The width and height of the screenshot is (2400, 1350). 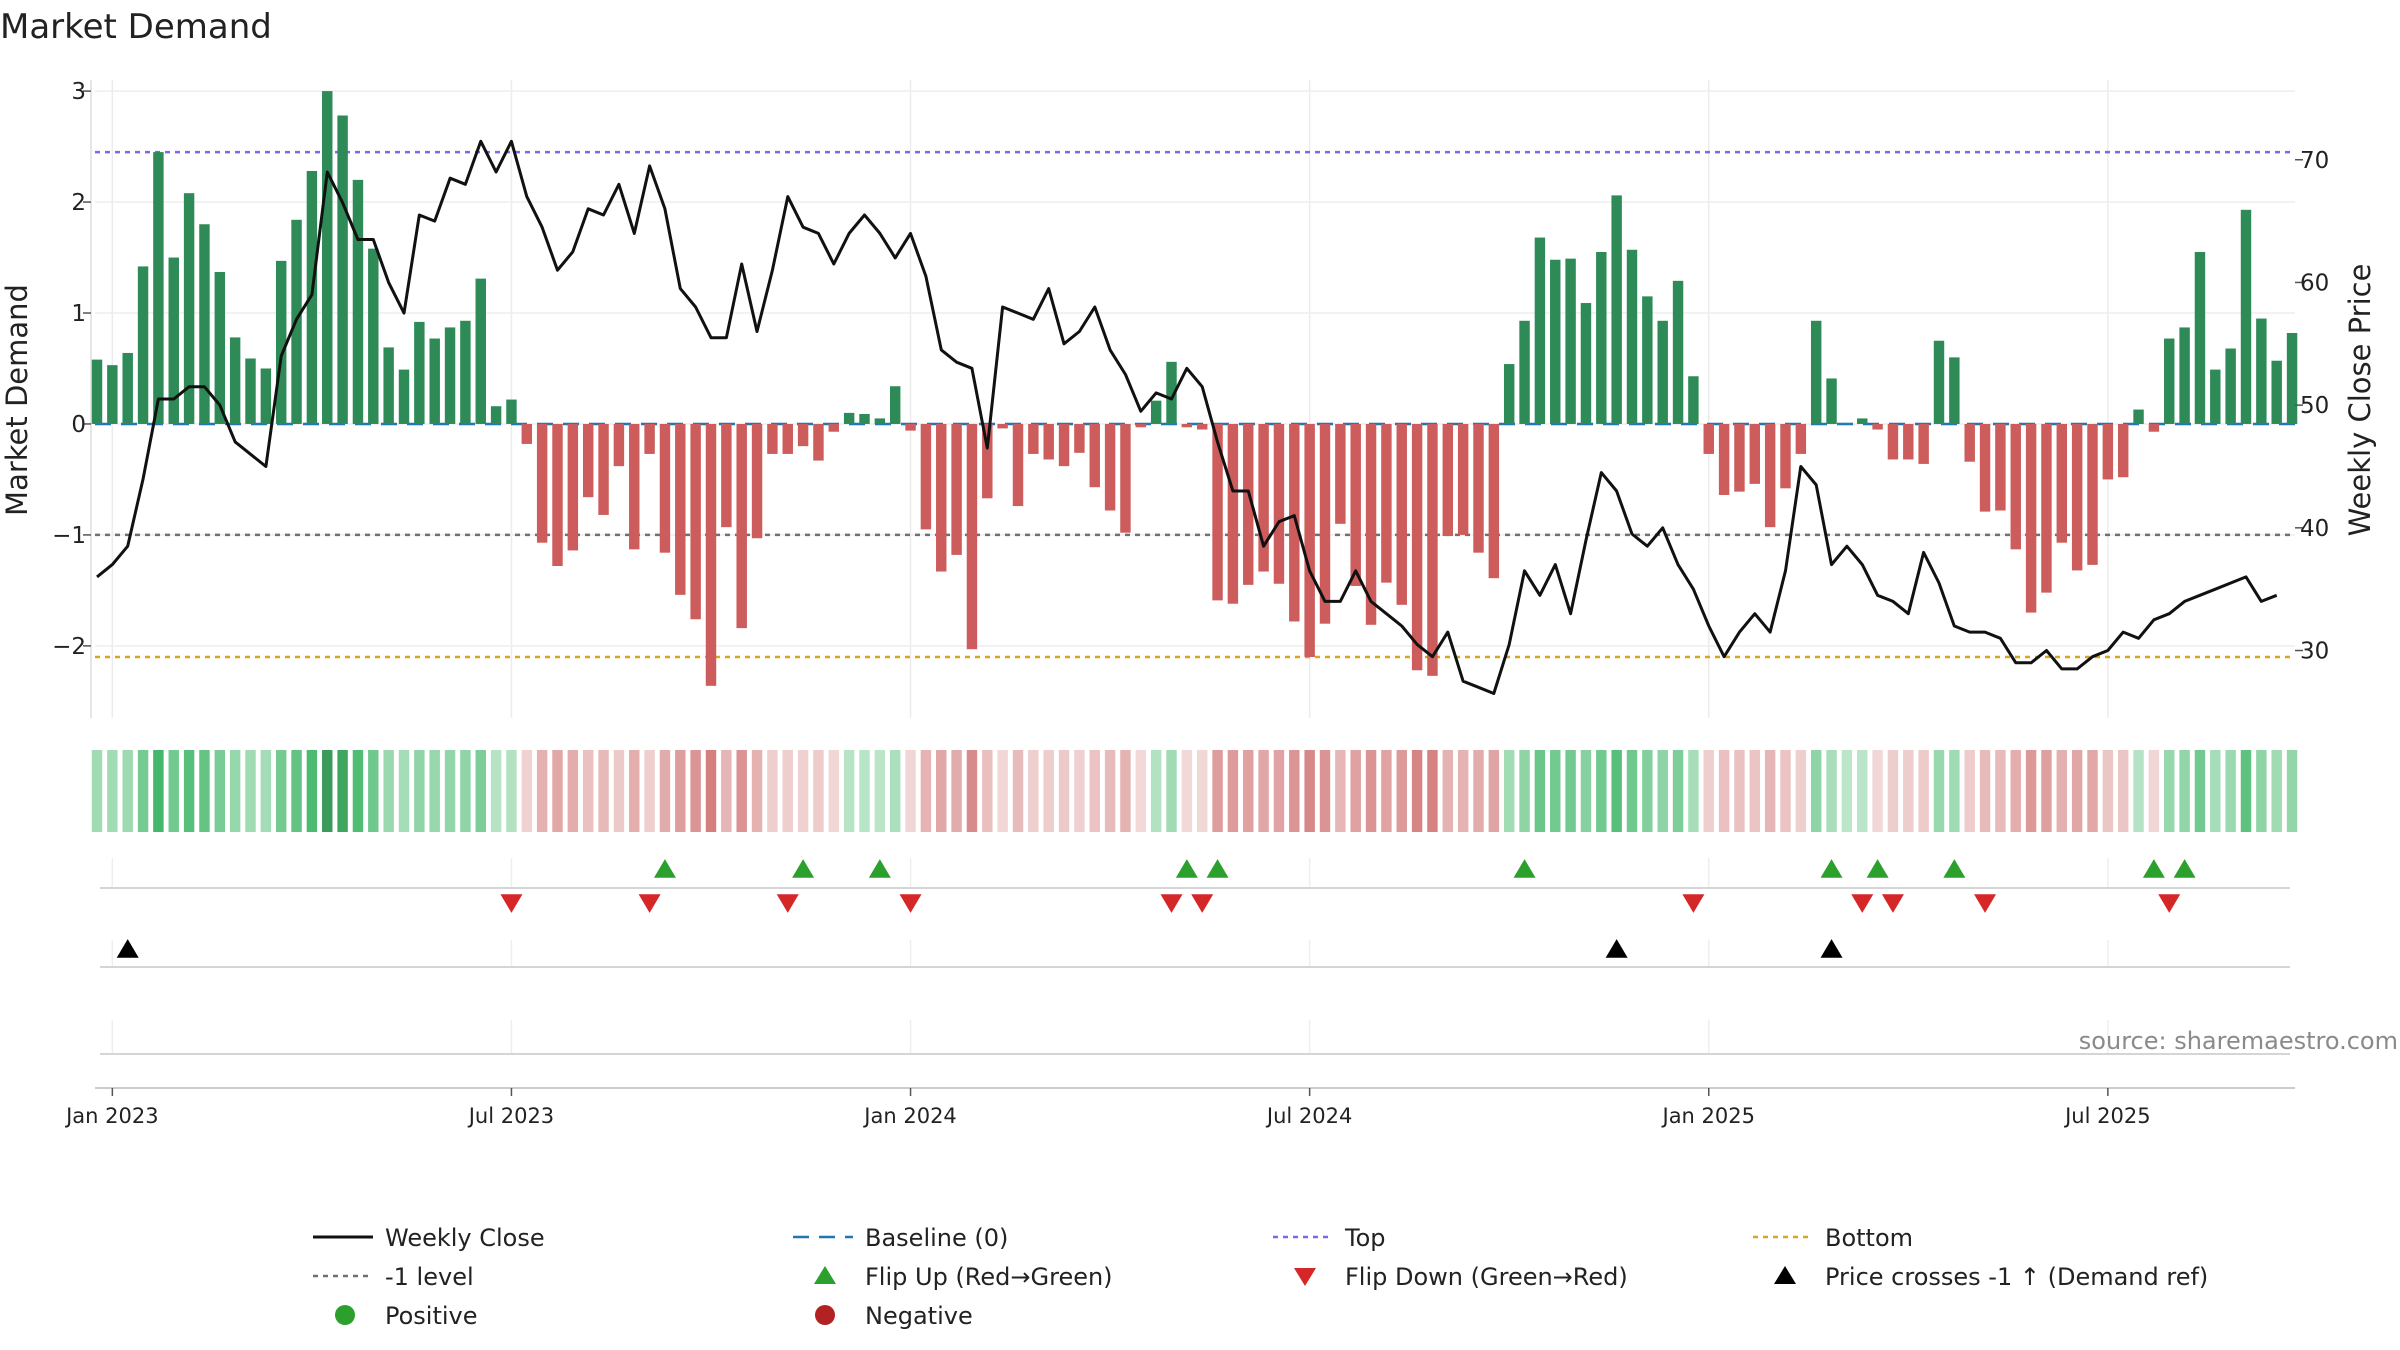 What do you see at coordinates (406, 1316) in the screenshot?
I see `legend-item-positive: Positive` at bounding box center [406, 1316].